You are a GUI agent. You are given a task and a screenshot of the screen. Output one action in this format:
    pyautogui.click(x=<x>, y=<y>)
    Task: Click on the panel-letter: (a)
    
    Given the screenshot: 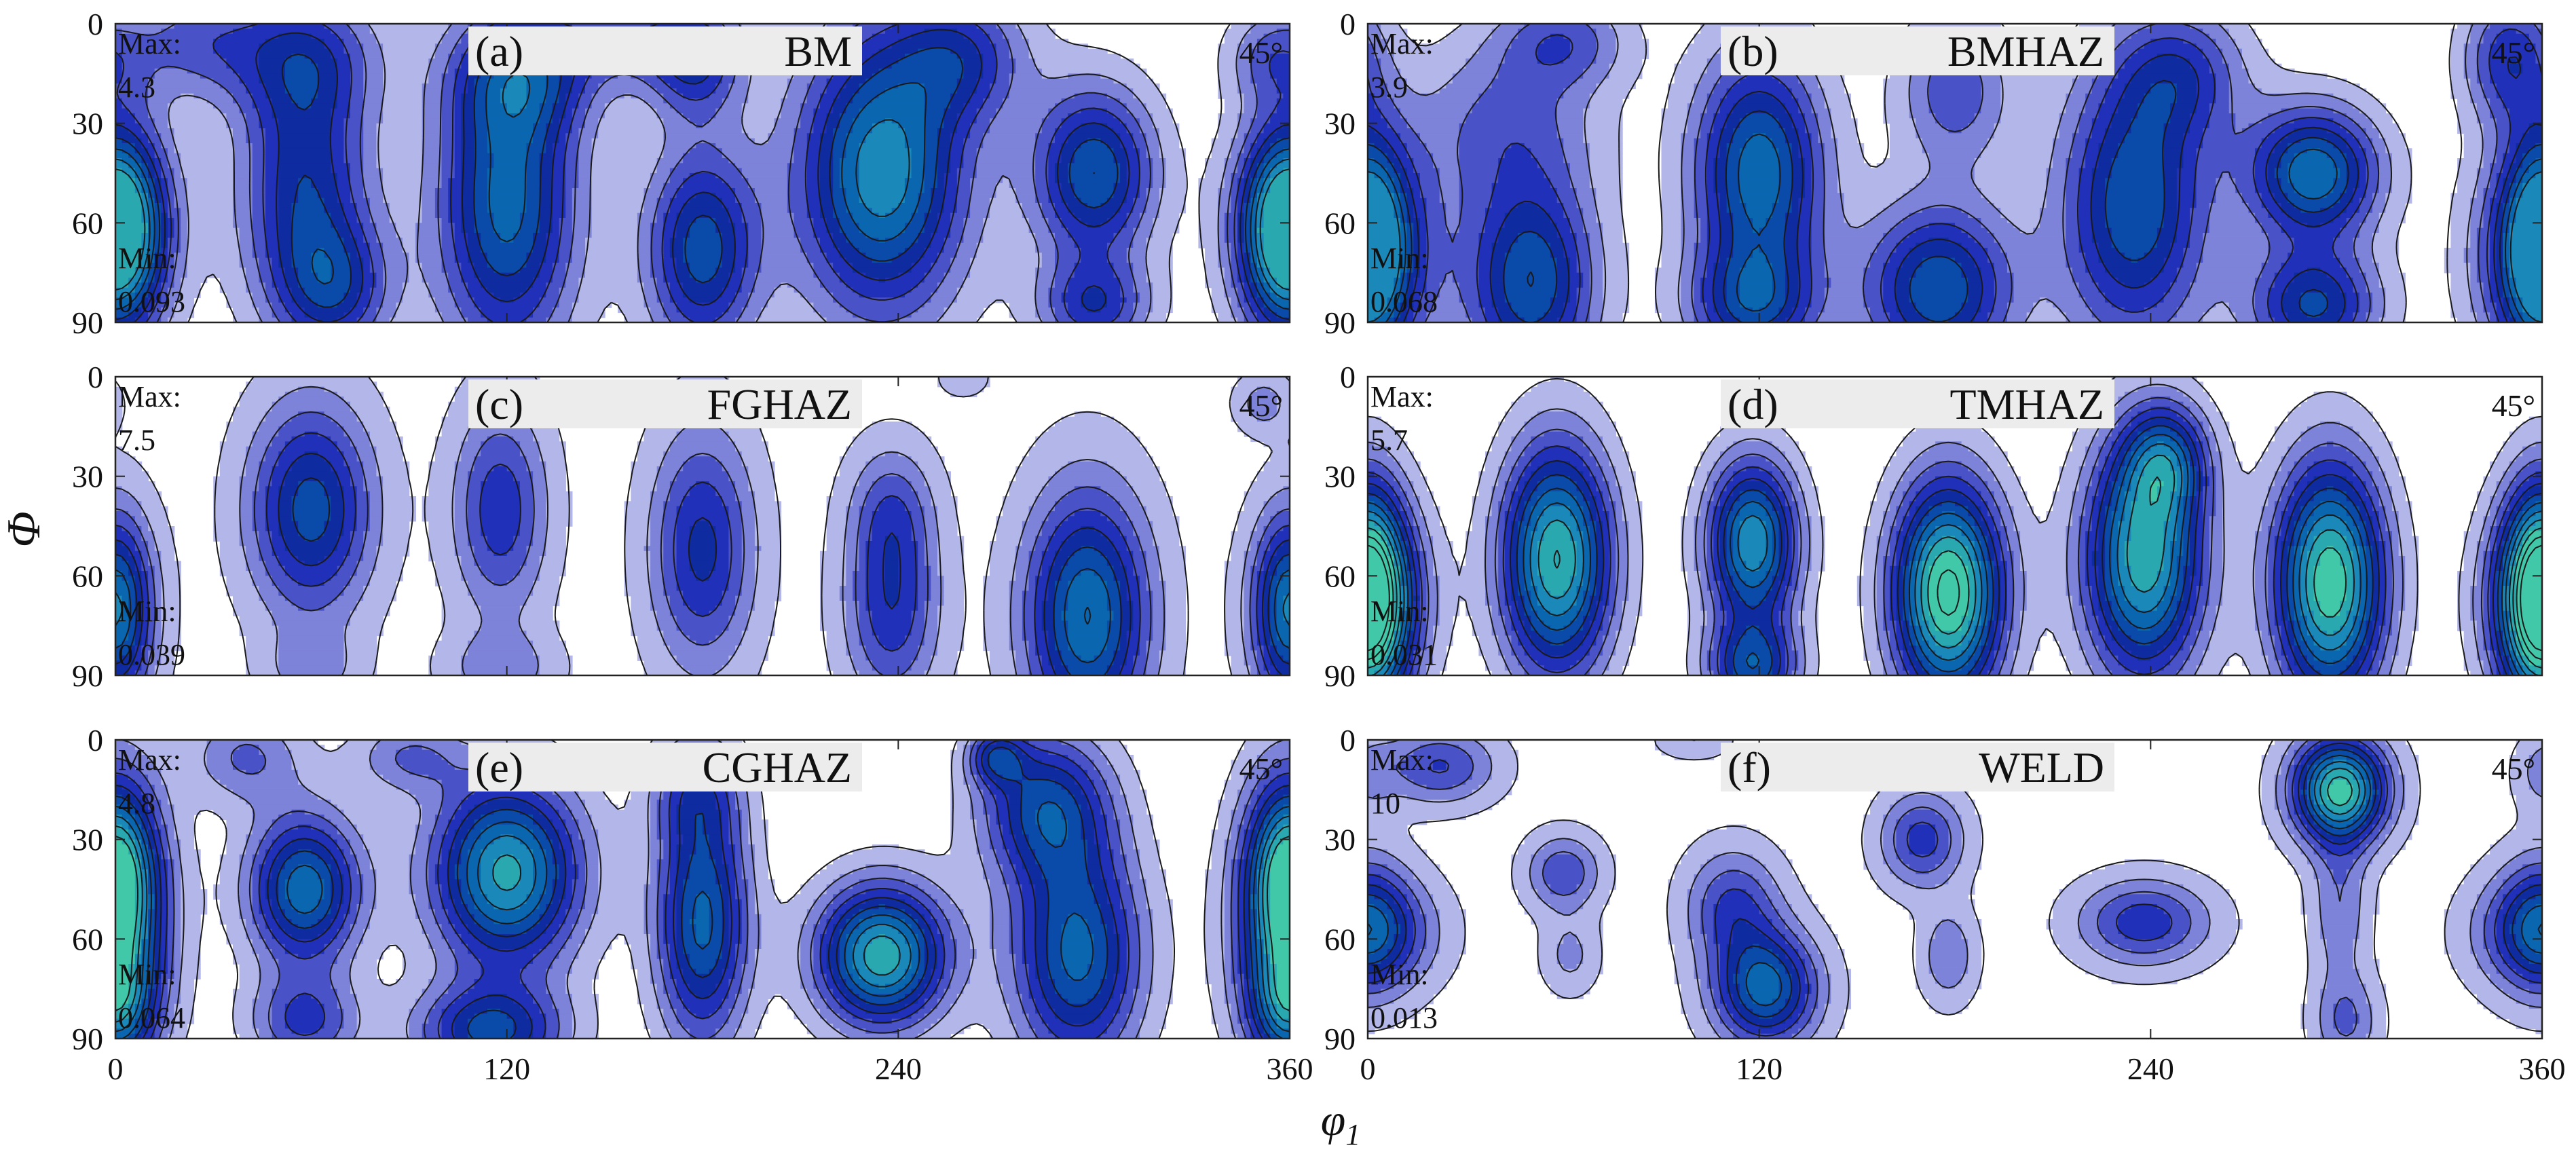 What is the action you would take?
    pyautogui.click(x=499, y=51)
    